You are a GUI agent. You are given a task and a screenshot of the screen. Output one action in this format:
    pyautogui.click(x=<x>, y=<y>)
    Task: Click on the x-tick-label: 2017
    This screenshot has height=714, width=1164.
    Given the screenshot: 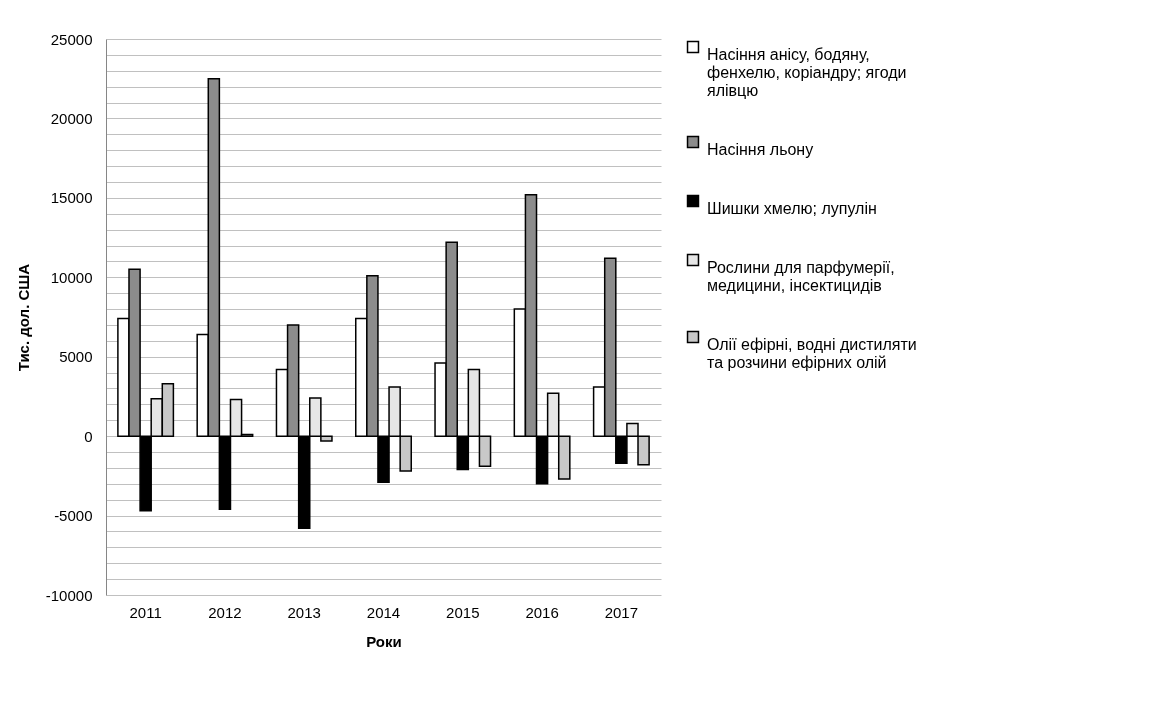 What is the action you would take?
    pyautogui.click(x=621, y=612)
    